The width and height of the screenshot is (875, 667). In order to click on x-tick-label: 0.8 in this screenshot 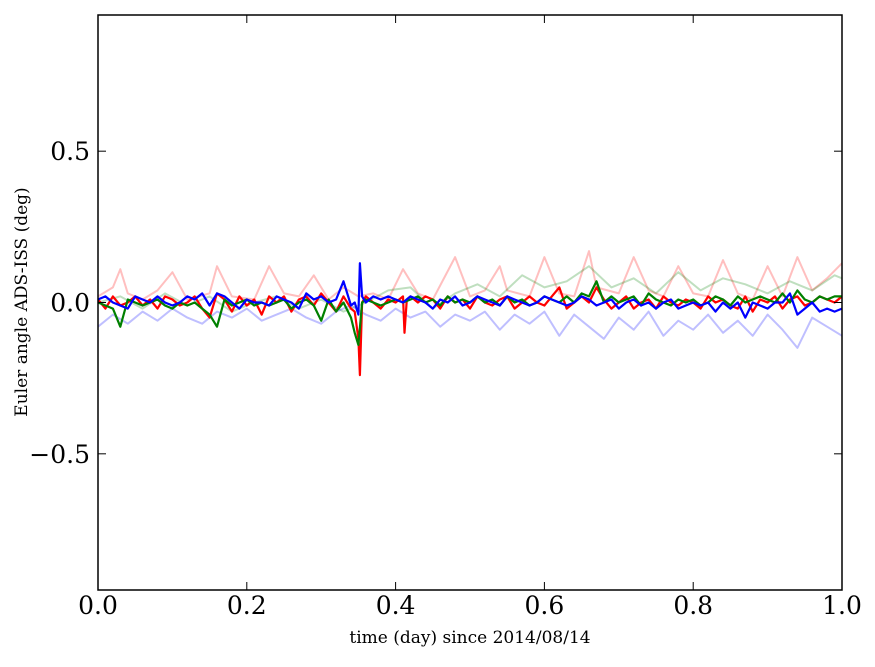, I will do `click(693, 605)`.